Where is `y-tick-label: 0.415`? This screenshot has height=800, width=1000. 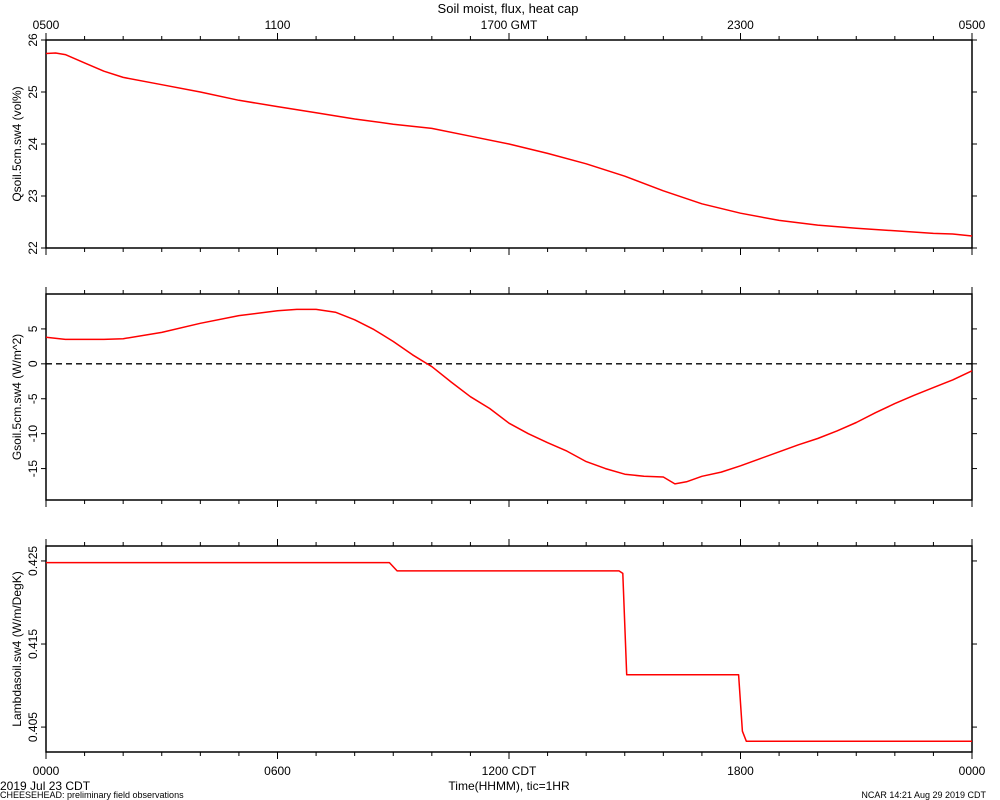
y-tick-label: 0.415 is located at coordinates (33, 644).